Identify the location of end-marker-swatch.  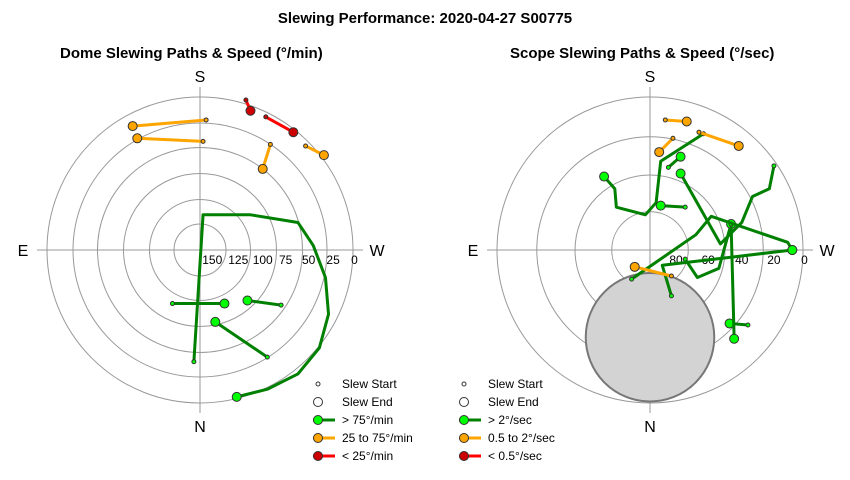
(318, 402).